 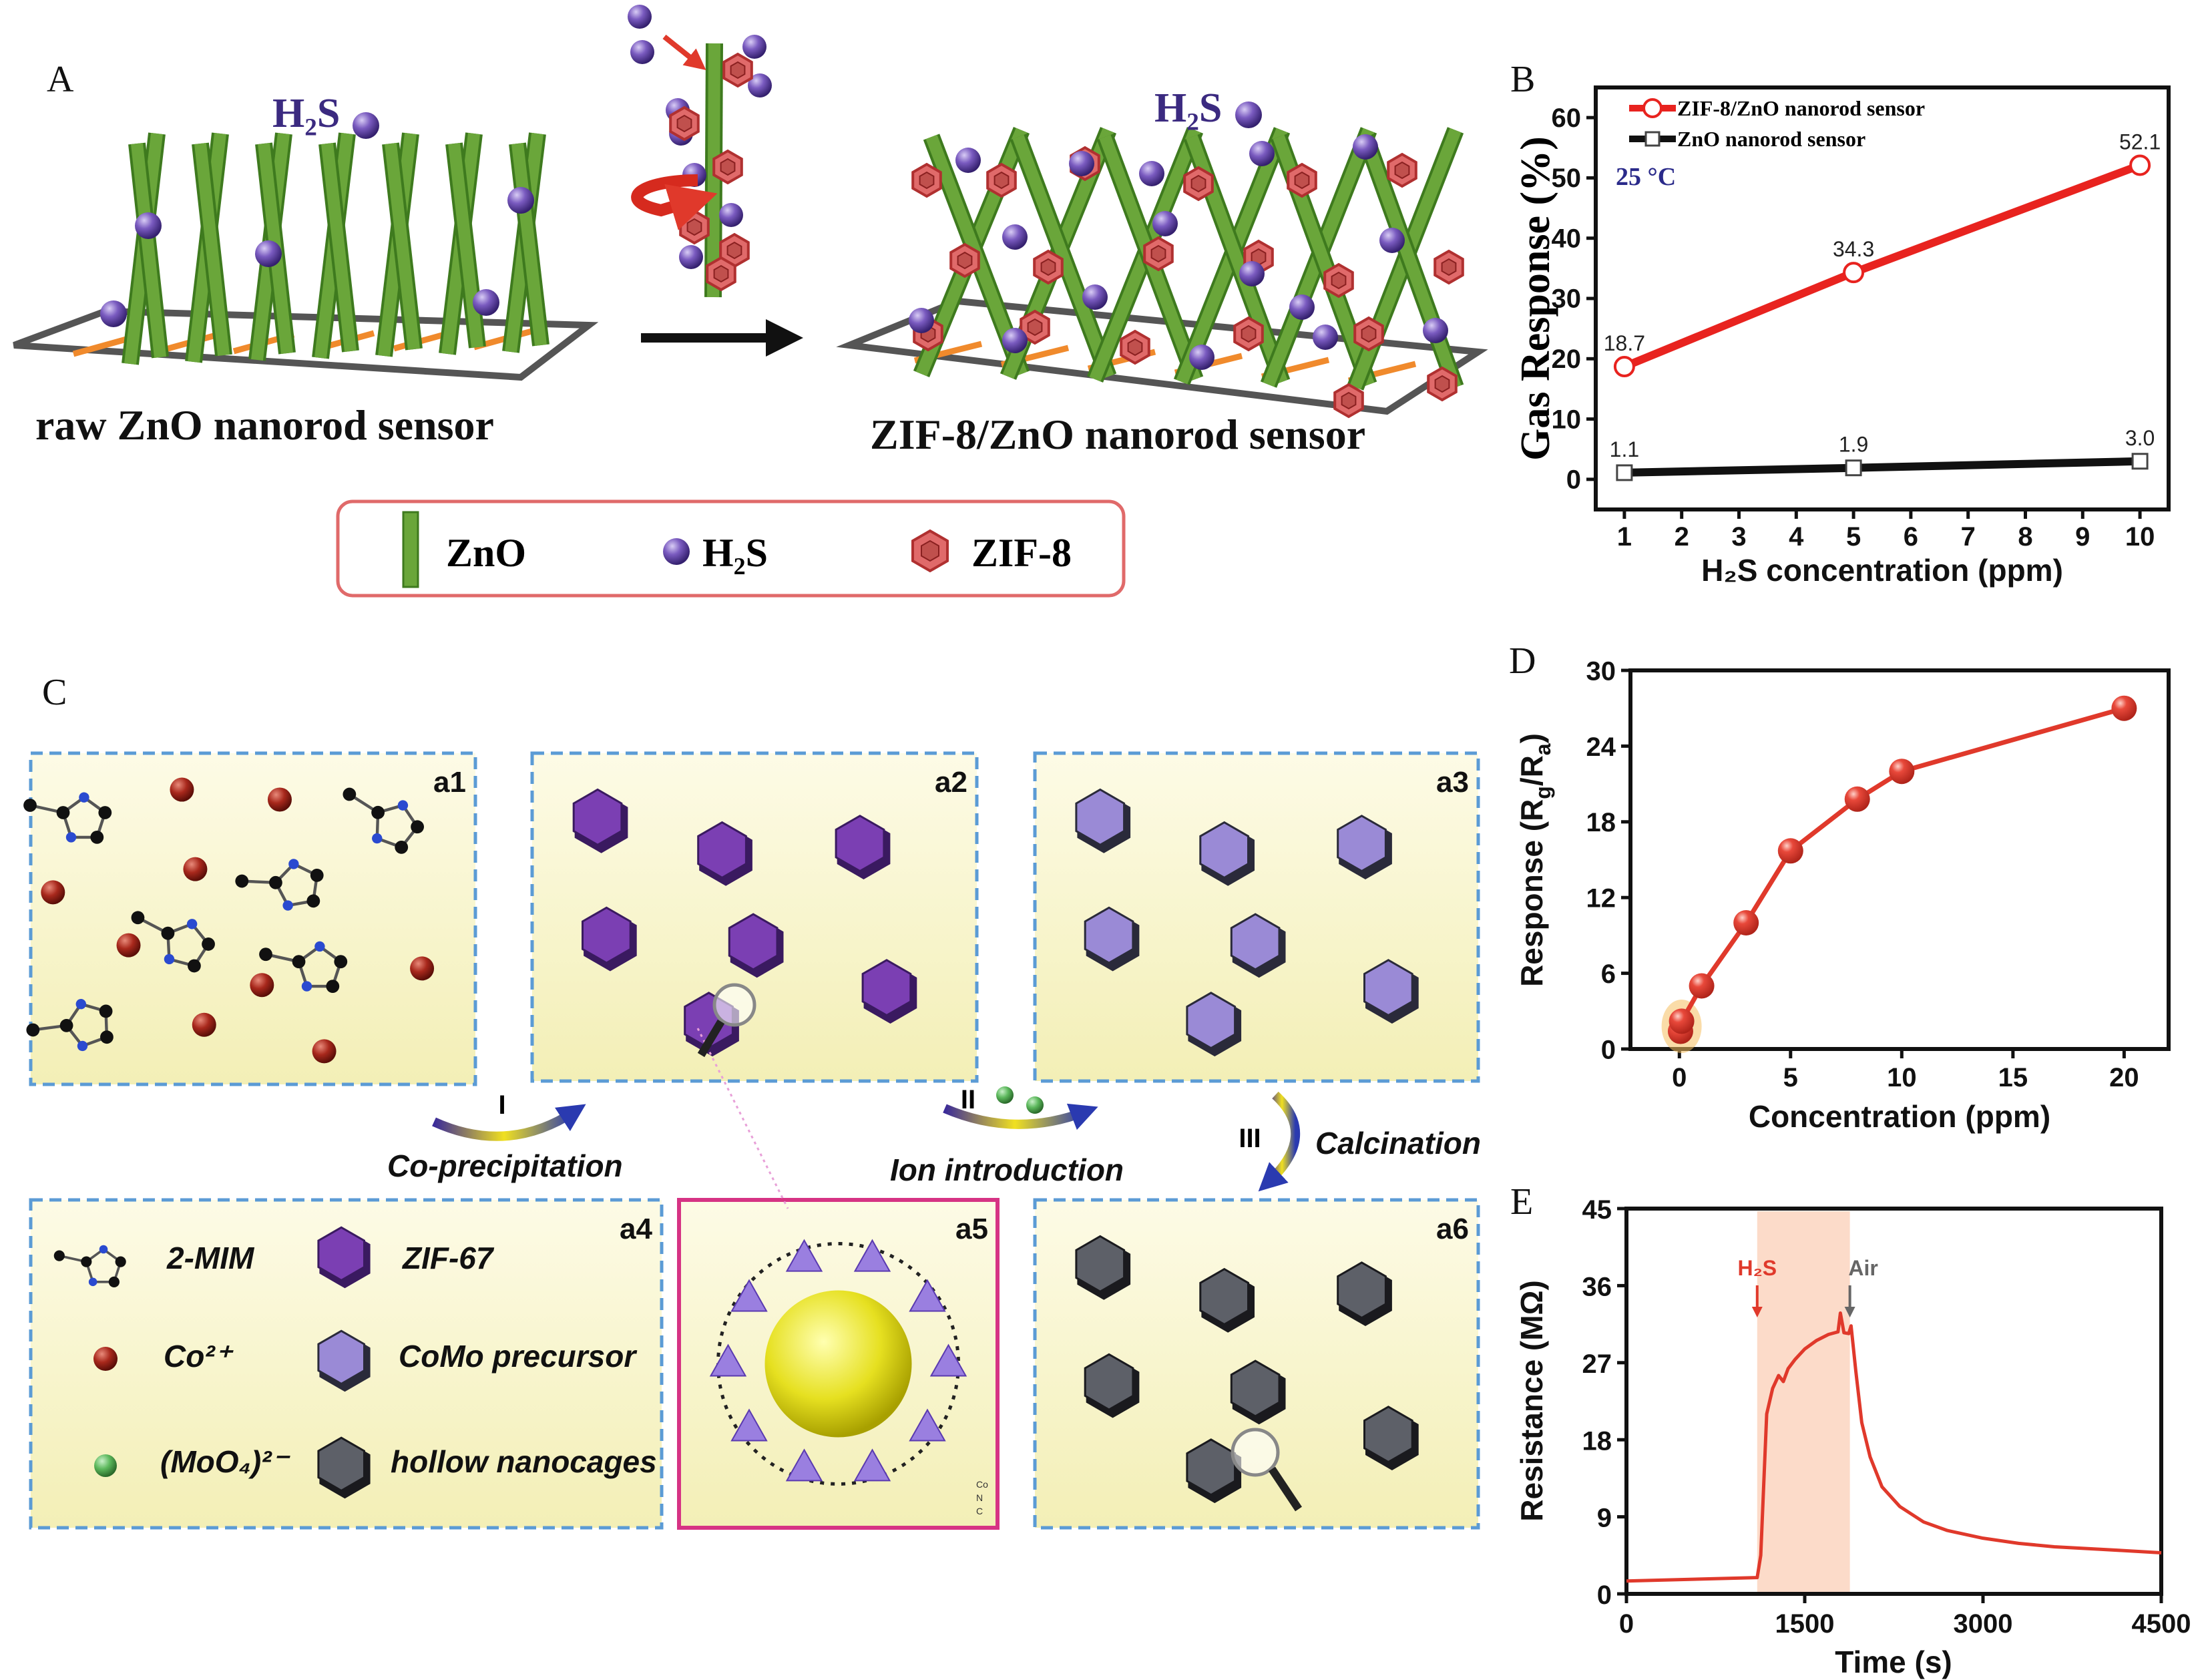 I want to click on x-tick-label: 1500, so click(x=1805, y=1624).